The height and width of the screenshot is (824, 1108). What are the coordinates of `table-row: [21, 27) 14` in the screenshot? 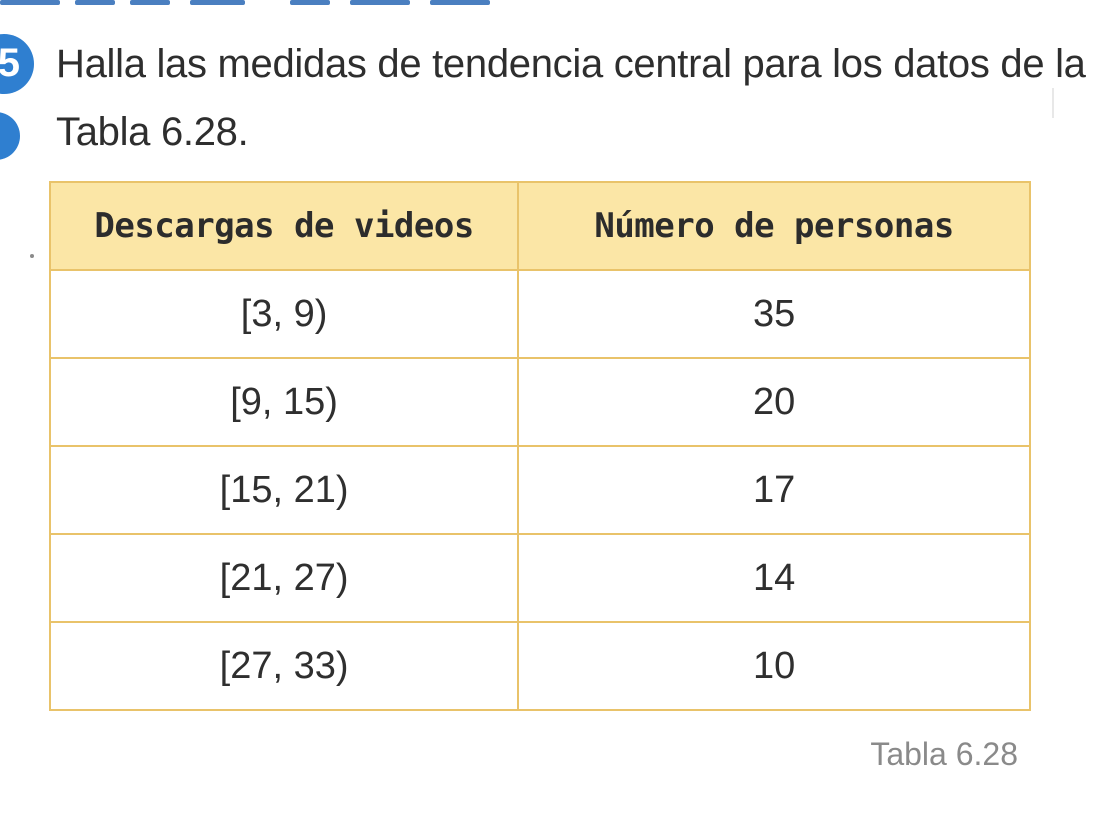 It's located at (539, 578).